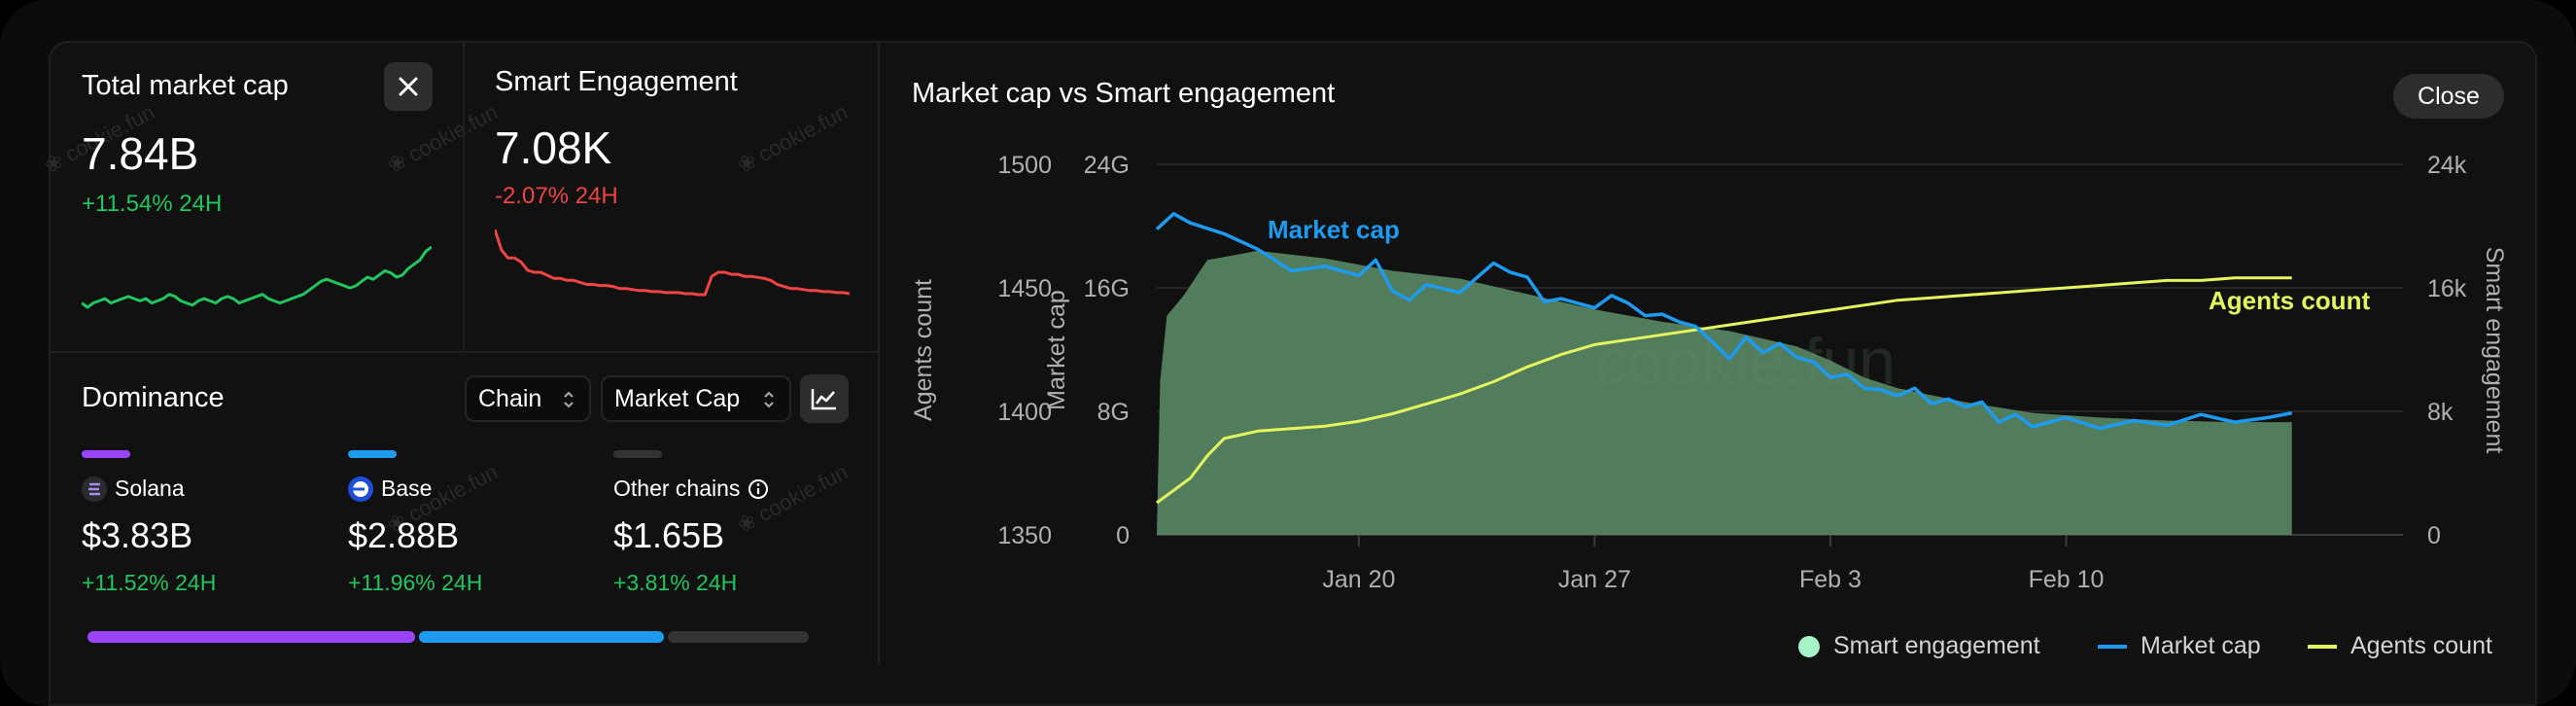 The height and width of the screenshot is (706, 2576). What do you see at coordinates (2201, 646) in the screenshot?
I see `legend-label: Market cap` at bounding box center [2201, 646].